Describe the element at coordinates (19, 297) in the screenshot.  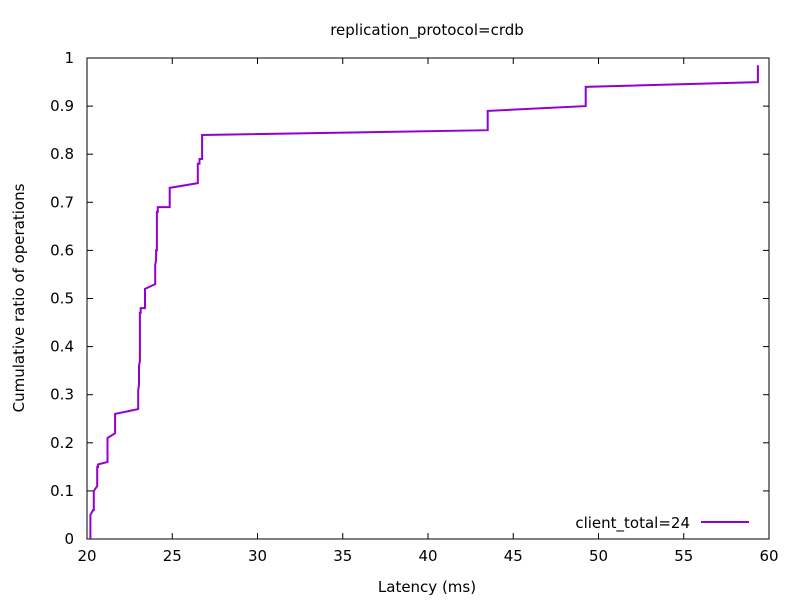
I see `y-axis-label: Cumulative ratio of operations` at that location.